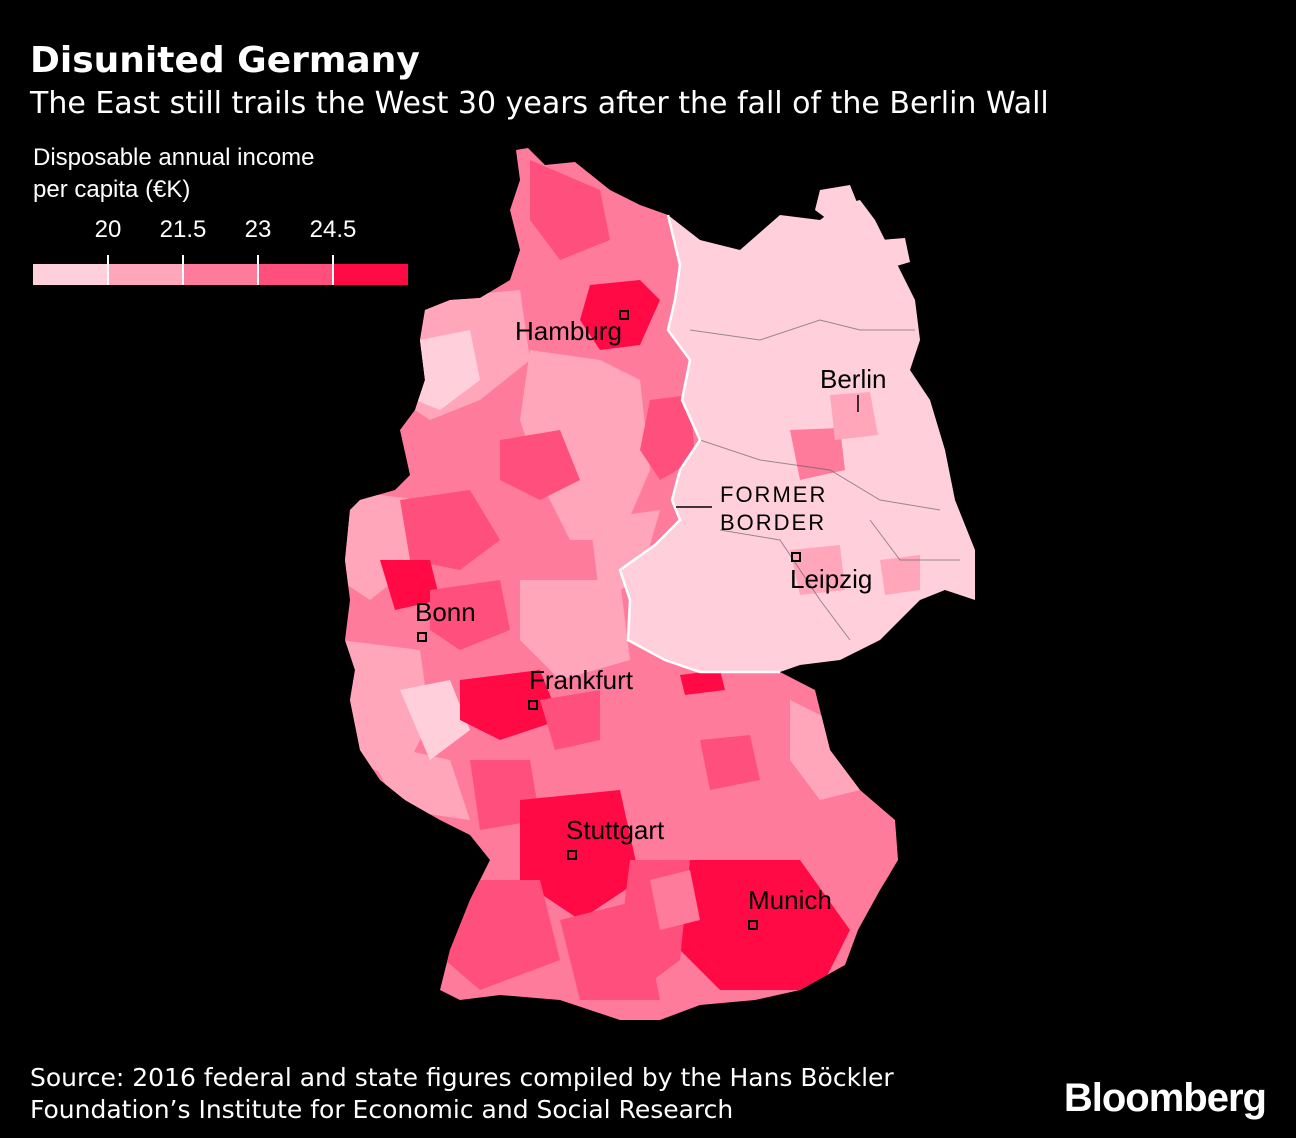  I want to click on legend-tick-label-21-5: 21.5, so click(183, 229).